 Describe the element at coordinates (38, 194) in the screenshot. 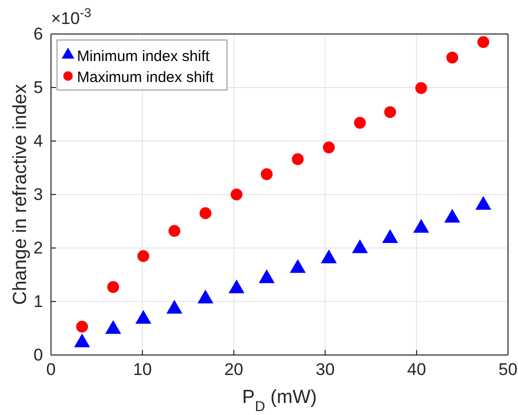

I see `y-tick-label: 3` at that location.